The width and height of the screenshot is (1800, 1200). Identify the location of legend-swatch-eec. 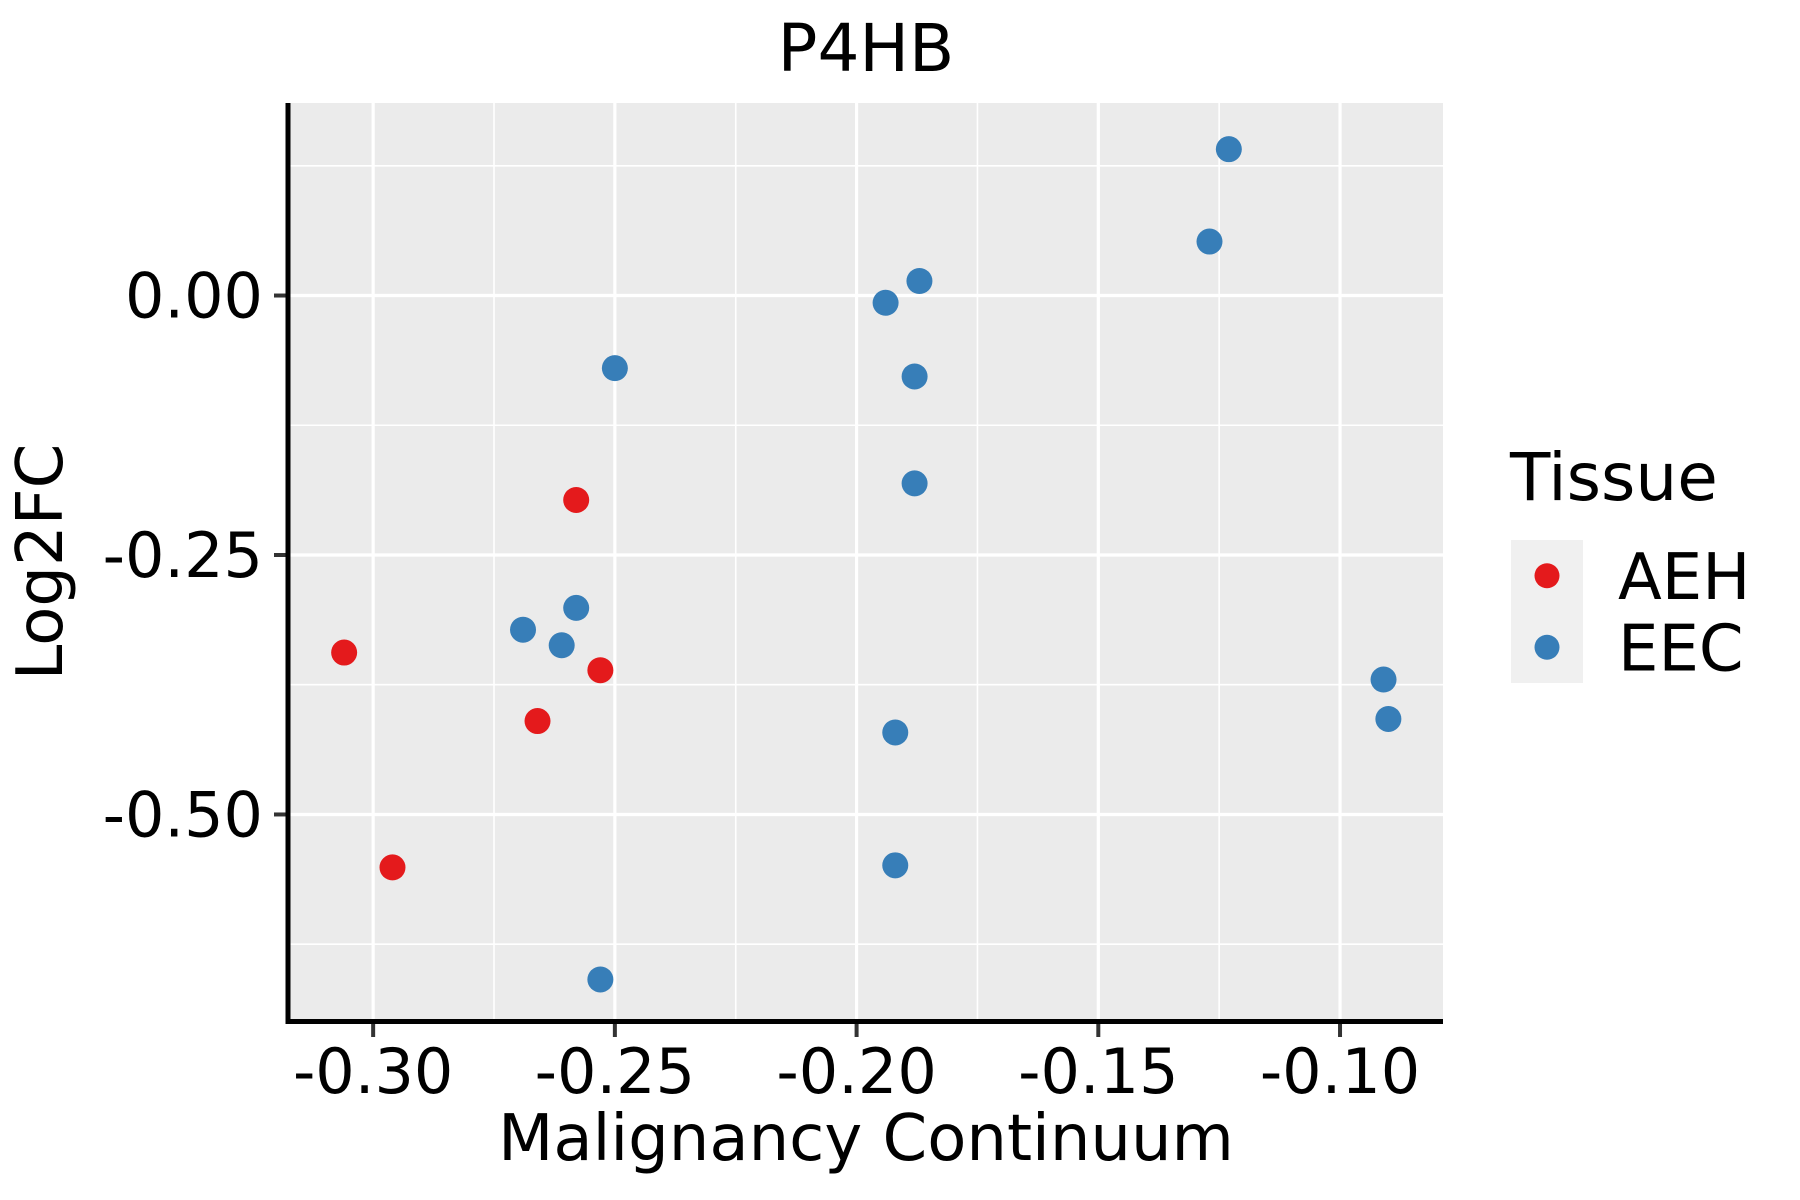
(1547, 647).